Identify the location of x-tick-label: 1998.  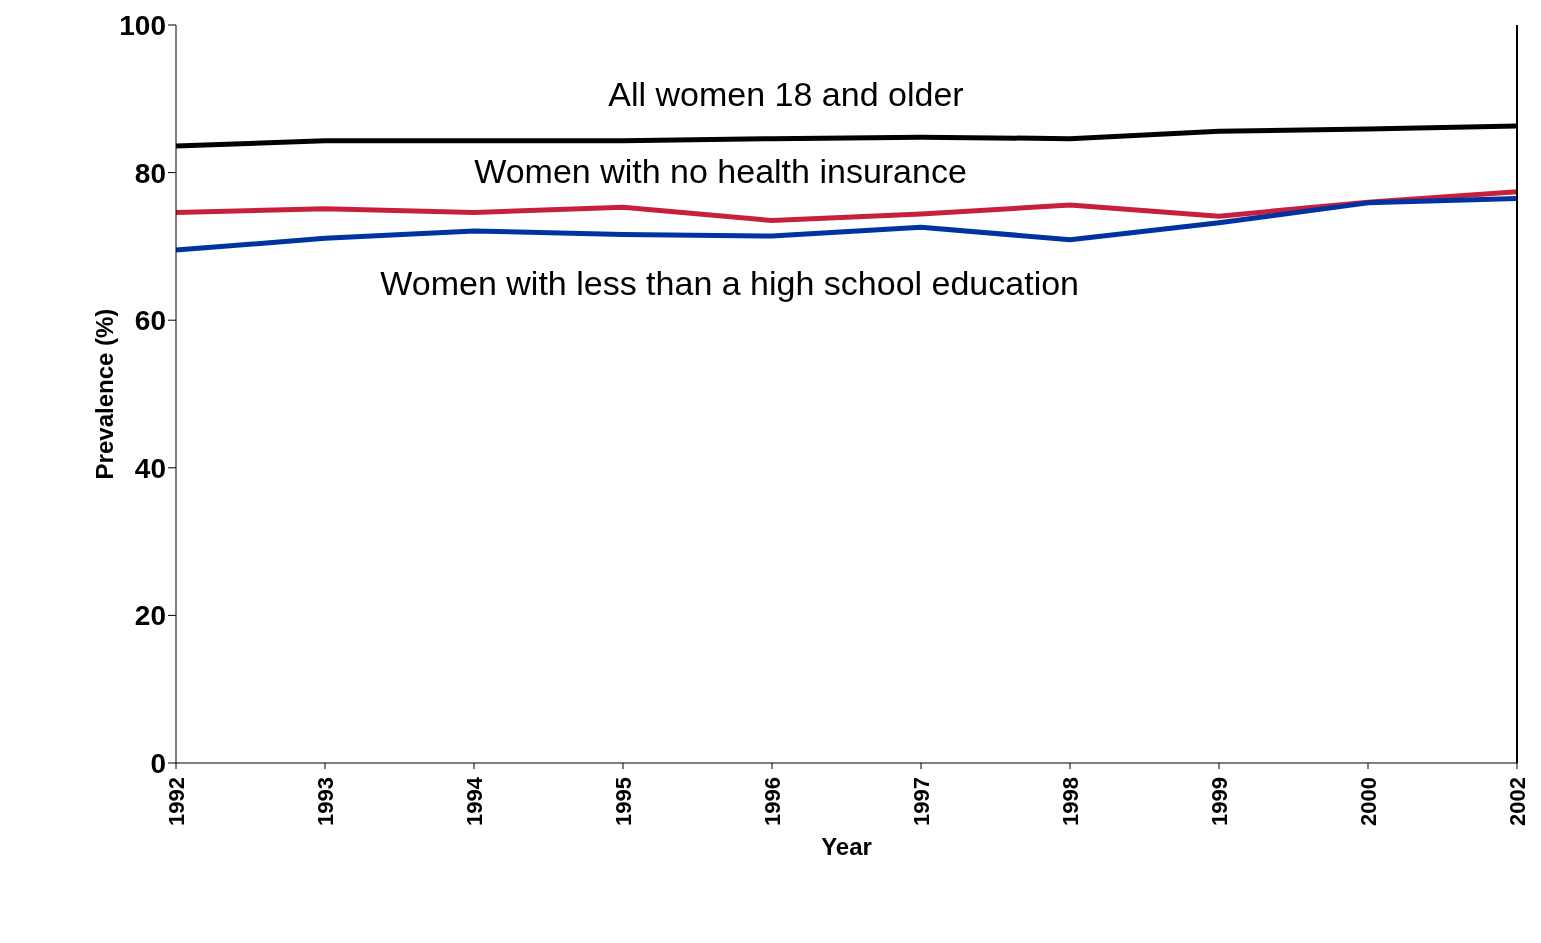
(1070, 801).